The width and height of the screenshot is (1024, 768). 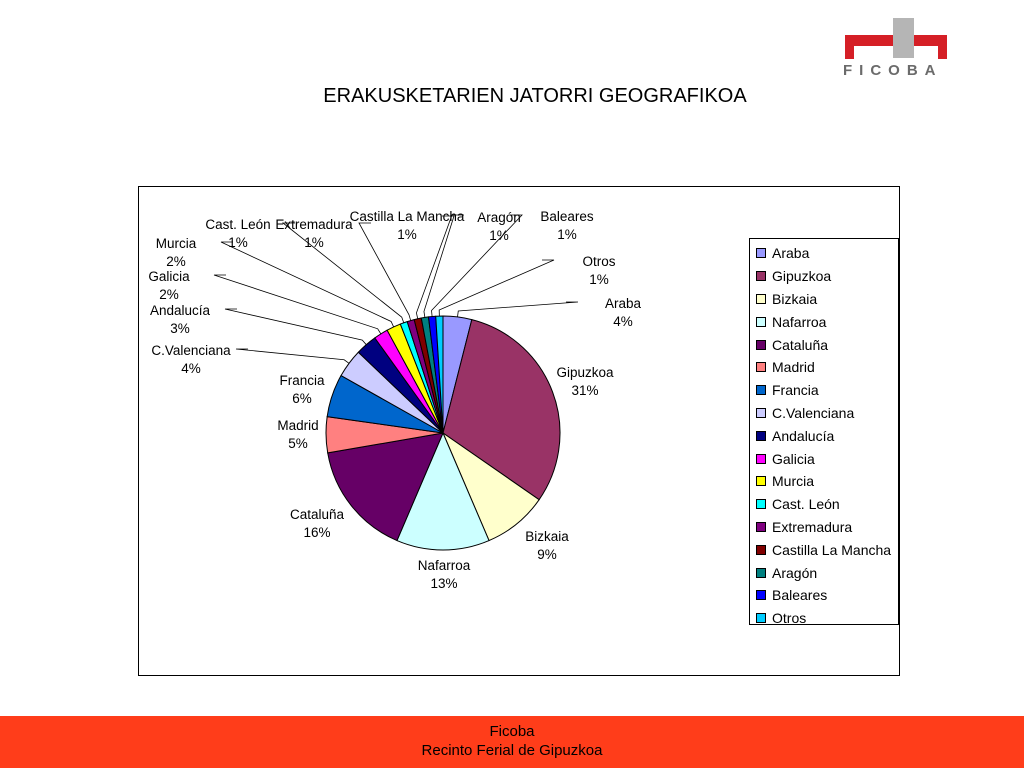 I want to click on legend-label: Murcia, so click(x=793, y=481).